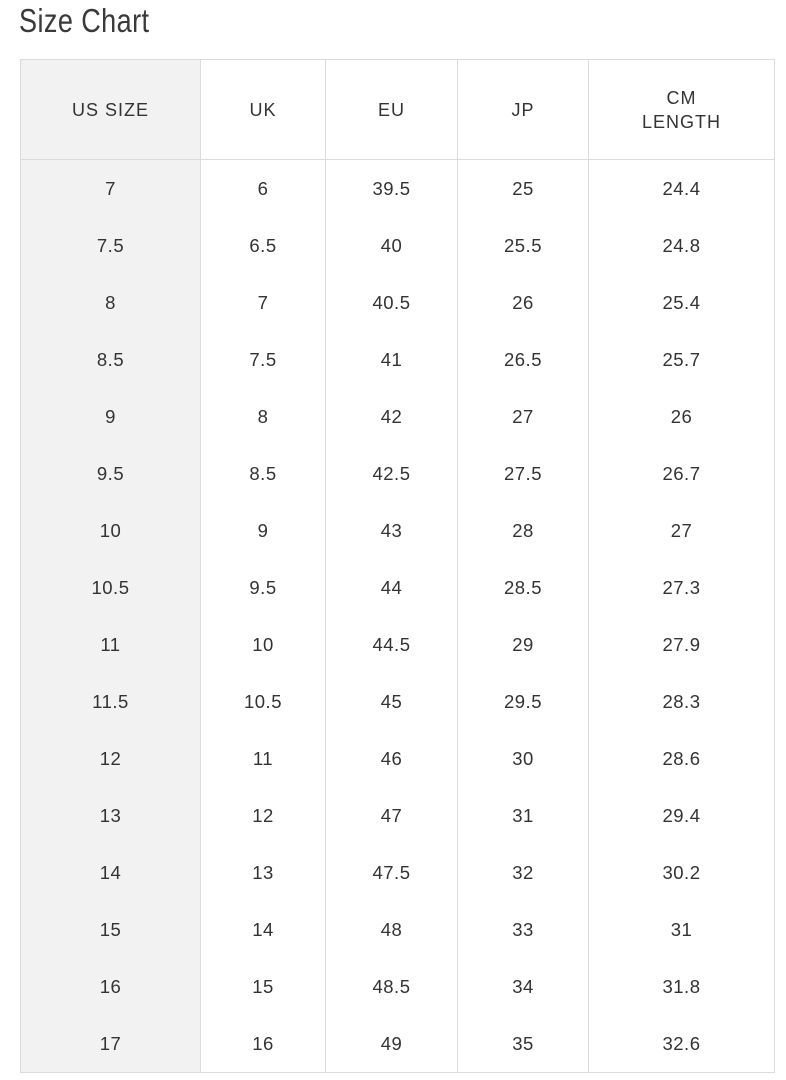 This screenshot has width=786, height=1080. Describe the element at coordinates (681, 109) in the screenshot. I see `column-header-cm-length: CM LENGTH` at that location.